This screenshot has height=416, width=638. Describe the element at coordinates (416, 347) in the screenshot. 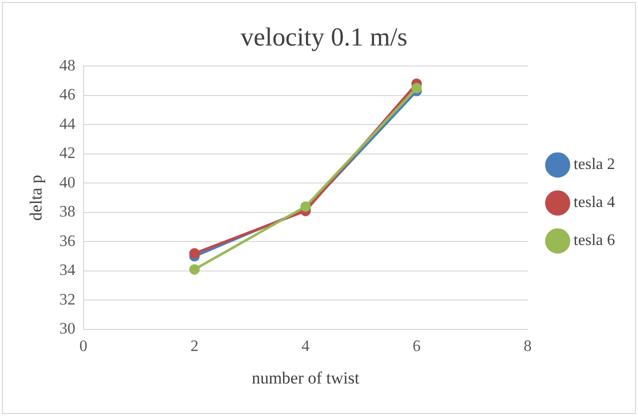

I see `x-tick-label: 6` at that location.